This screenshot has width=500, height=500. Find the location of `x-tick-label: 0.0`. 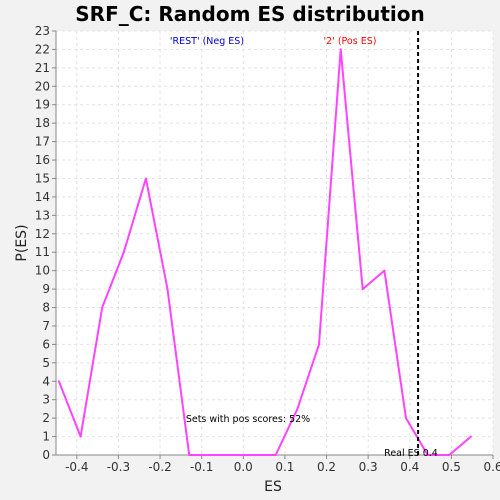

x-tick-label: 0.0 is located at coordinates (243, 467).